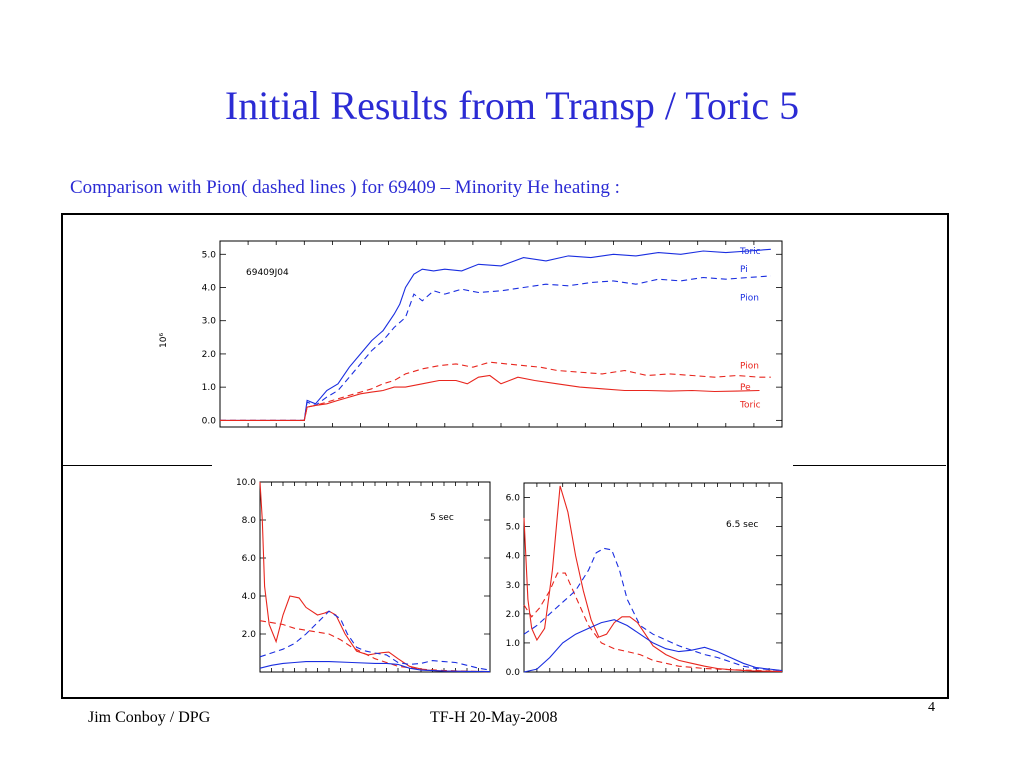  I want to click on series-label: Pi, so click(744, 270).